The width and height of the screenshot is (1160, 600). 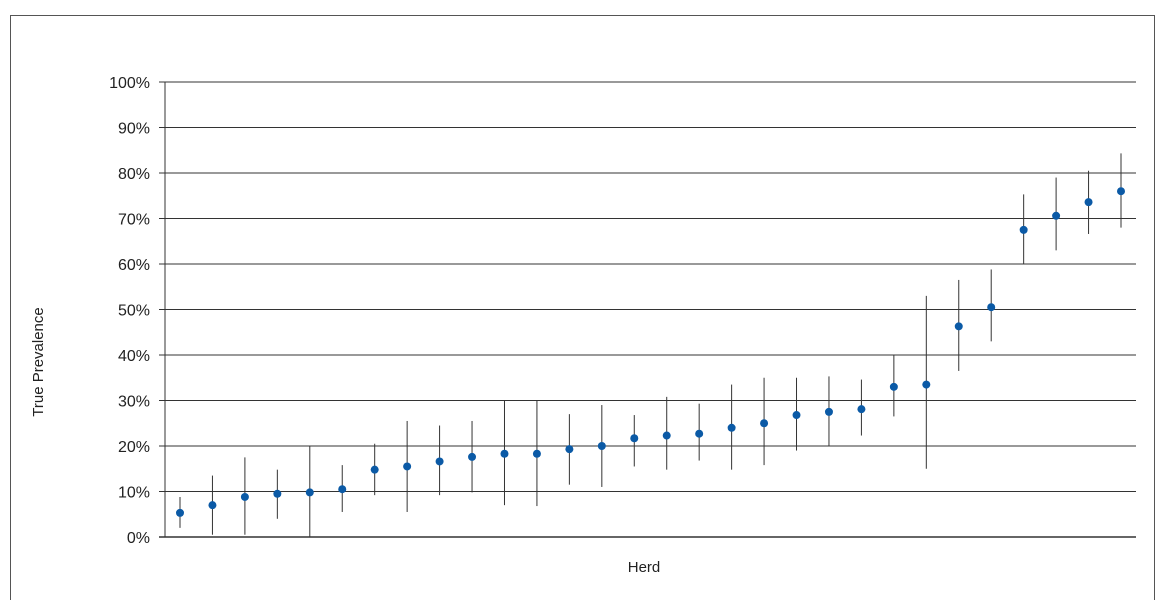 I want to click on y-tick-labels: 0% 10% 20% 30% 40% 50% 60% 70% 80% 90% 100%, so click(x=129, y=311).